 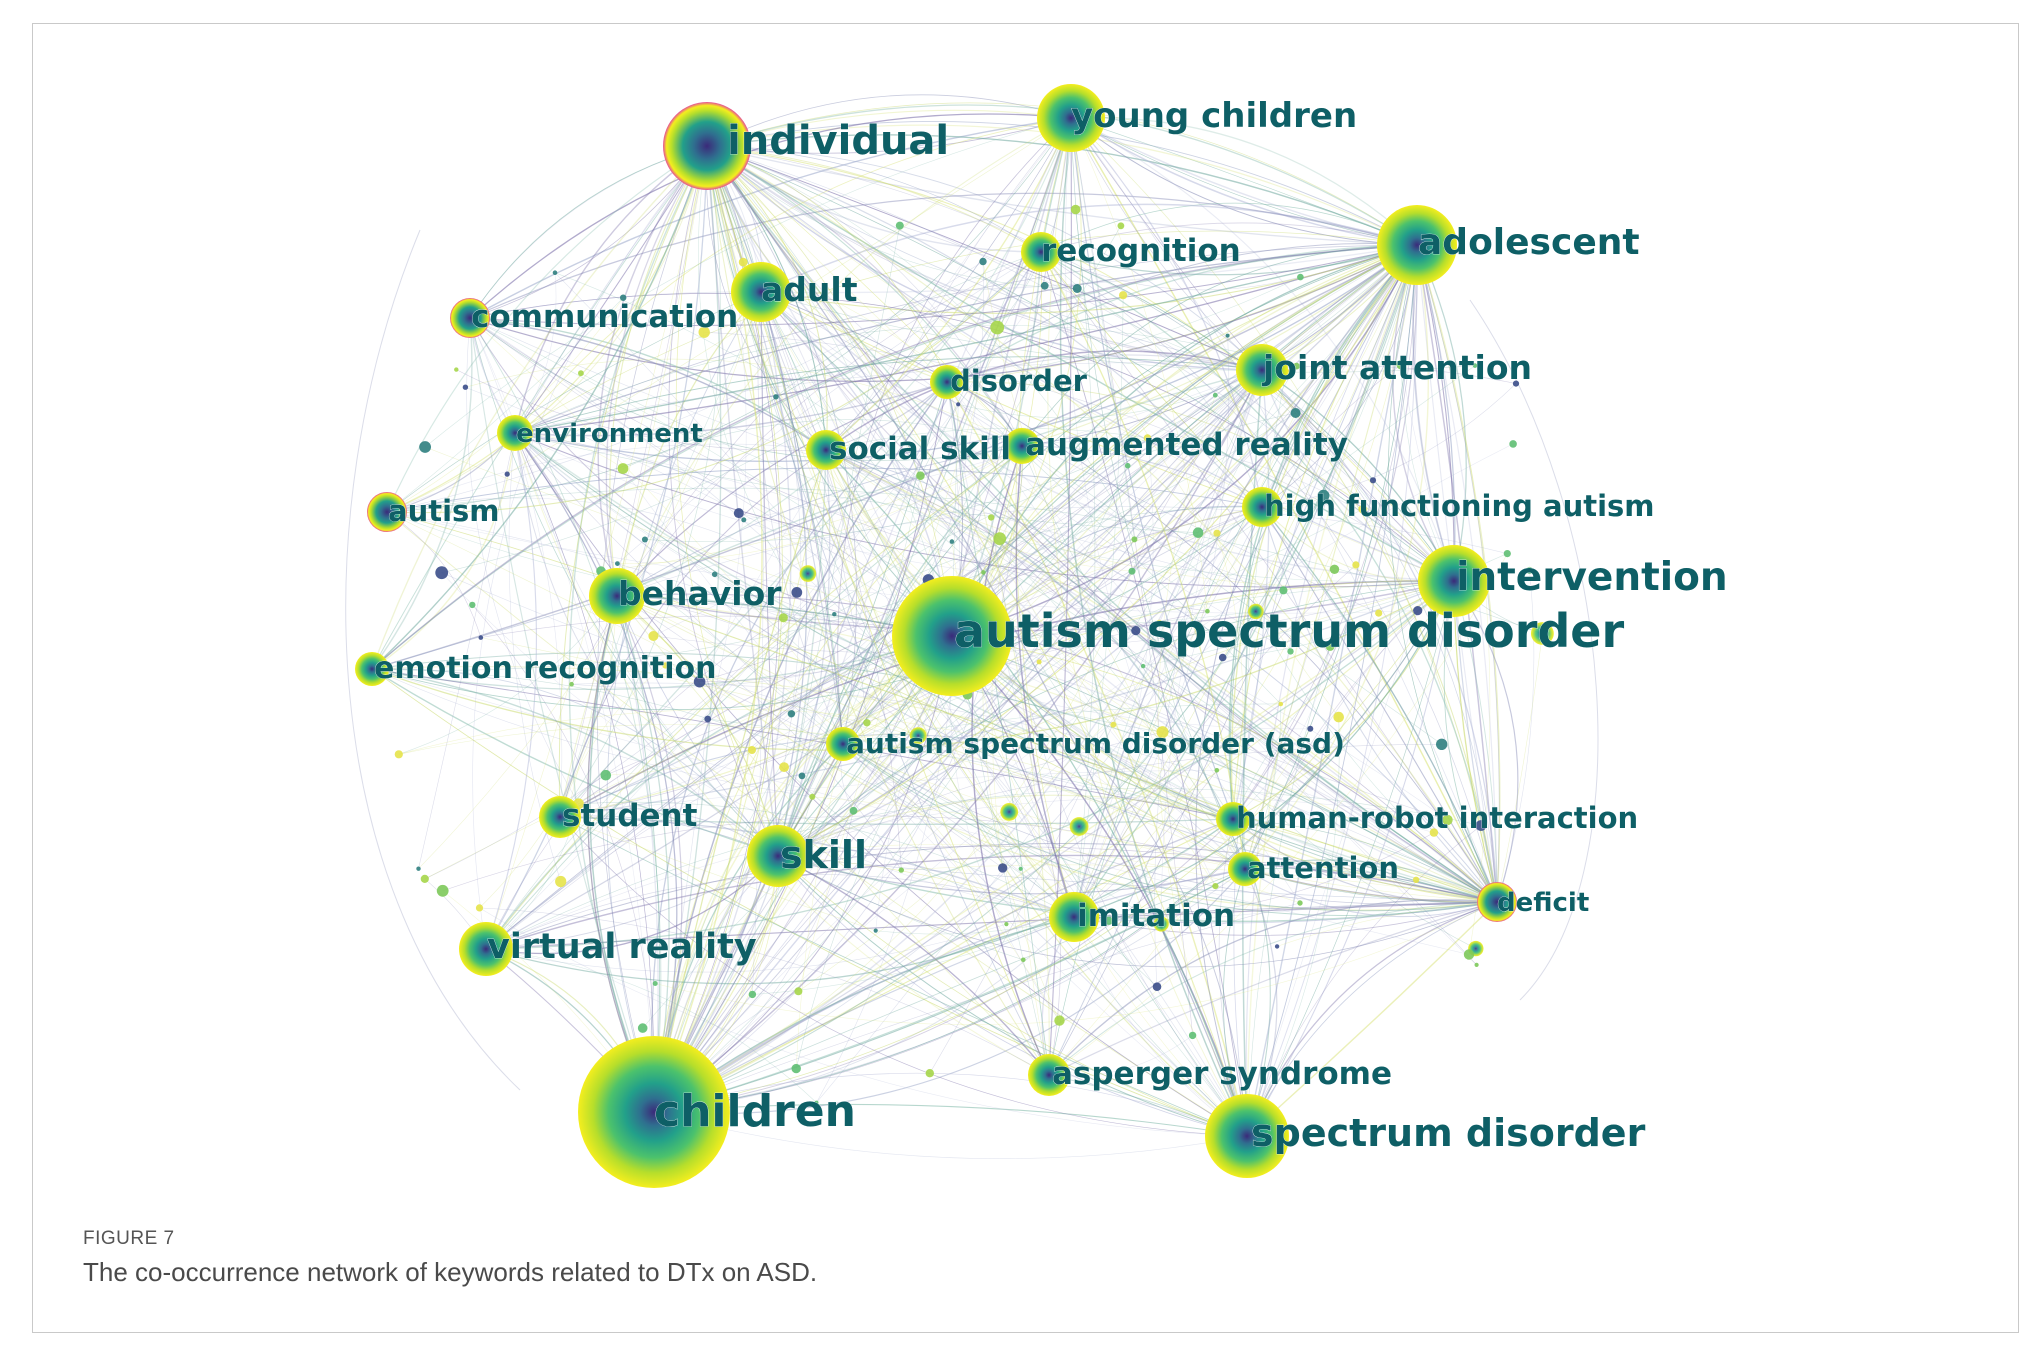 I want to click on keyword-label-adult: adult, so click(x=809, y=289).